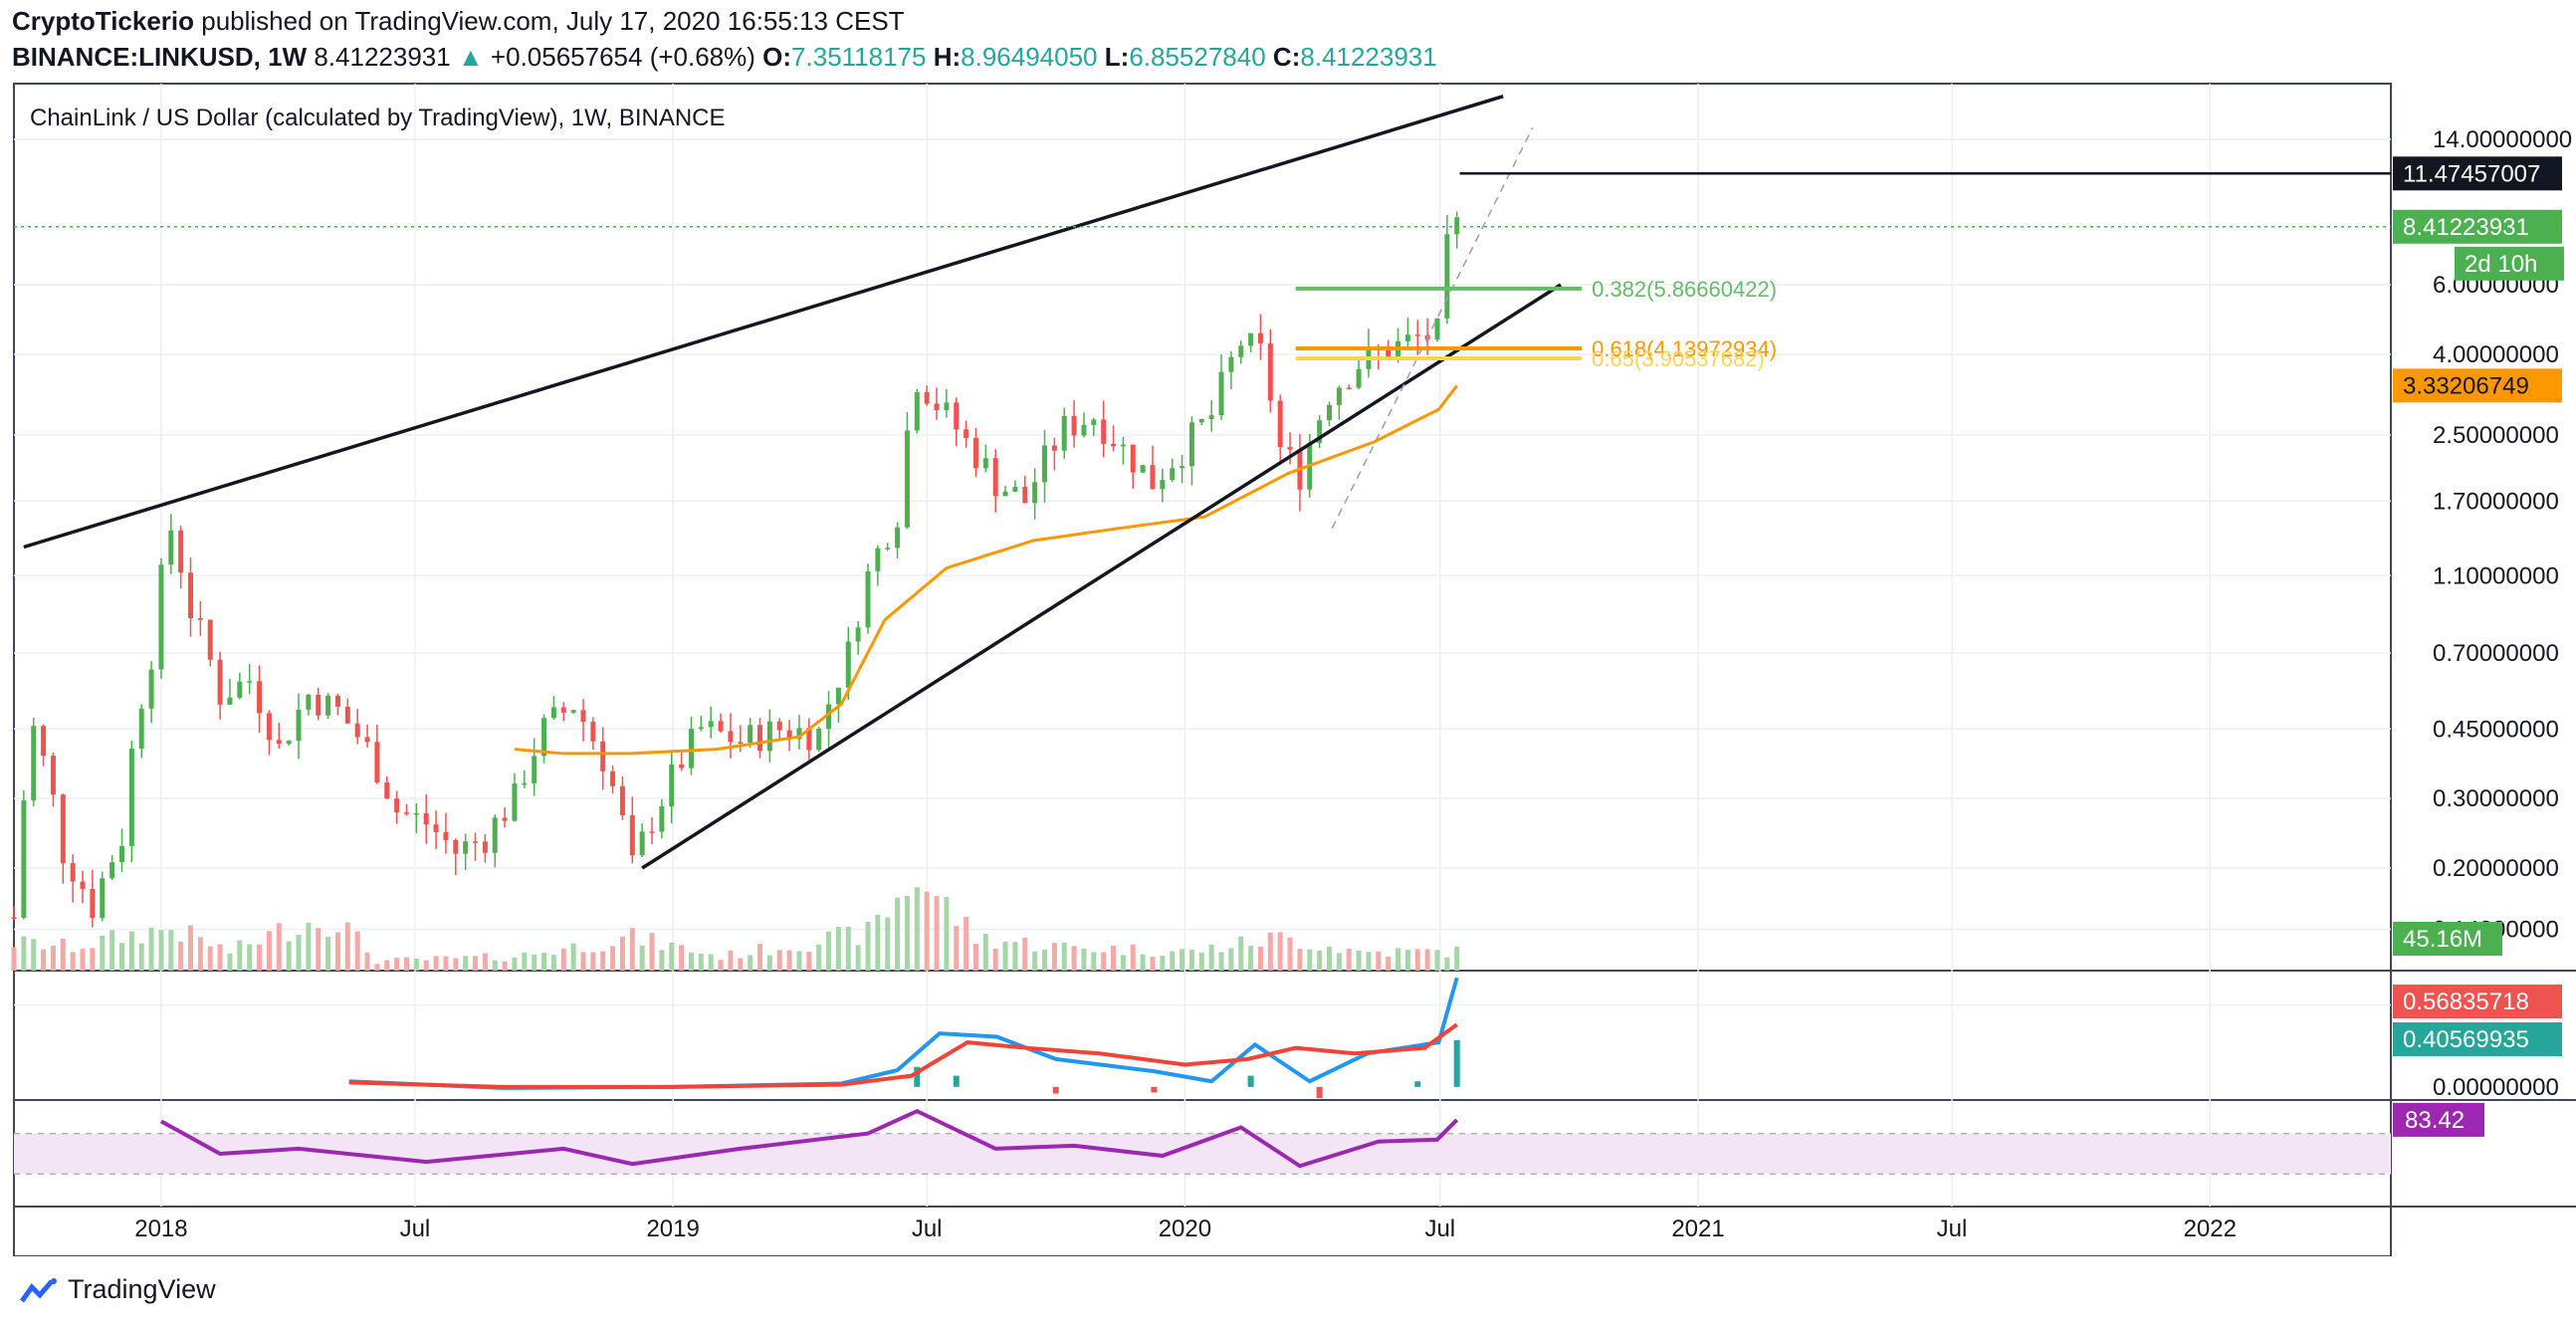 The image size is (2576, 1324). What do you see at coordinates (903, 1033) in the screenshot?
I see `macd-line` at bounding box center [903, 1033].